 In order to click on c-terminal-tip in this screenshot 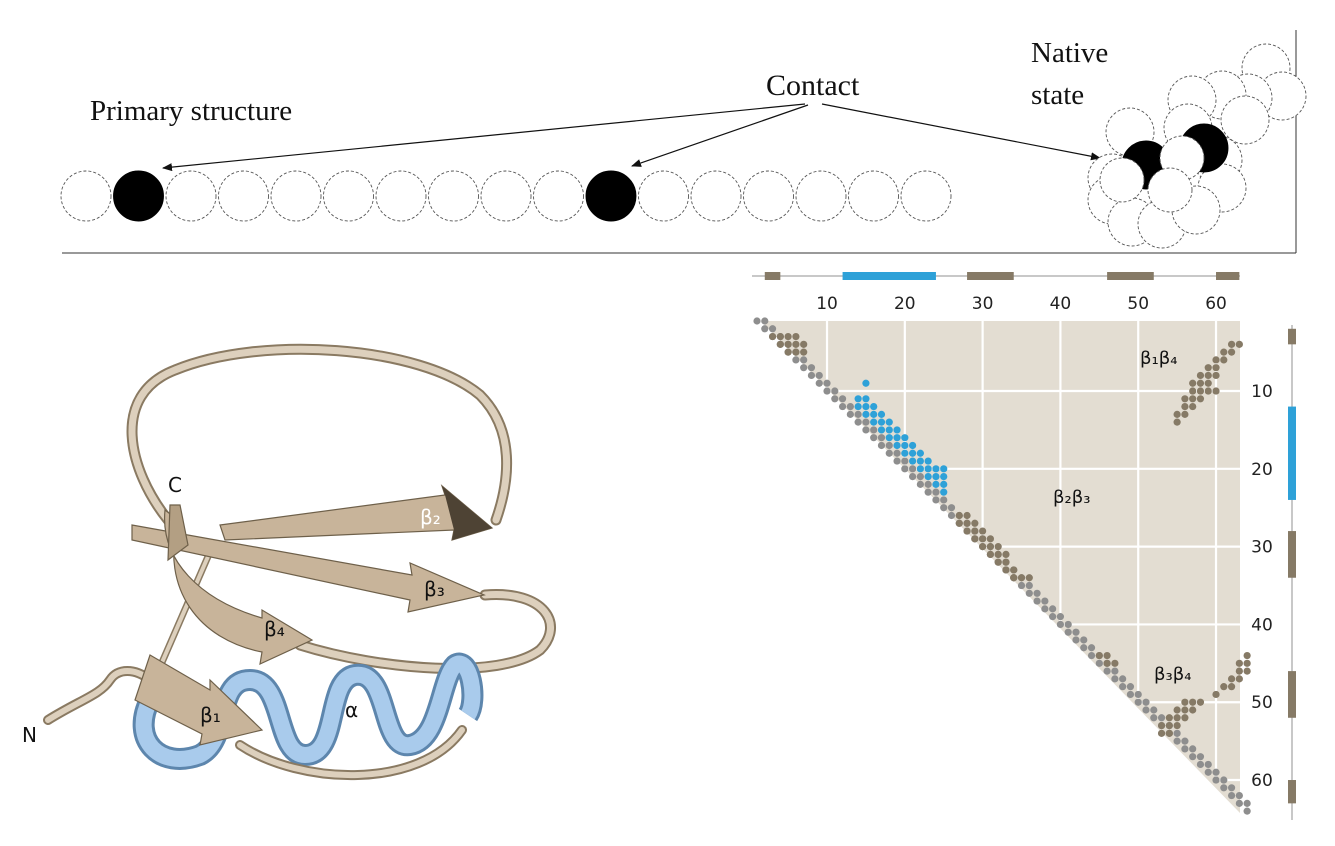, I will do `click(178, 533)`.